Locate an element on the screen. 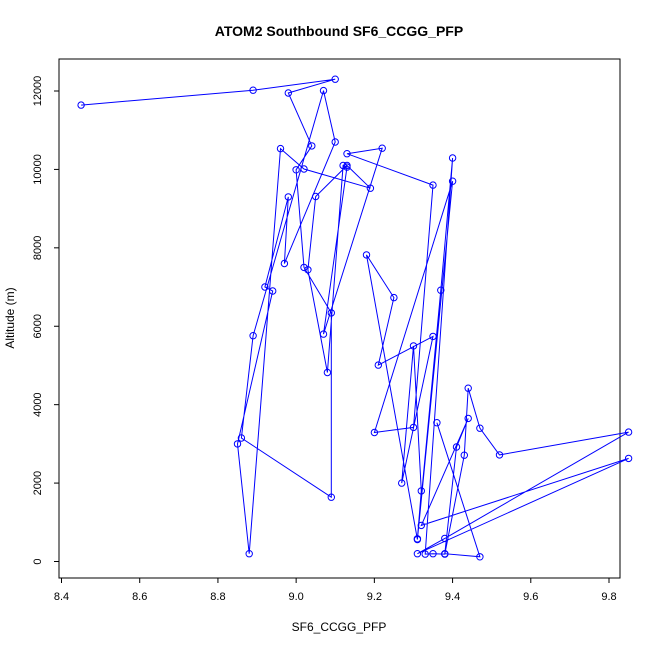  chart-title: ATOM2 Southbound SF6_CCGG_PFP is located at coordinates (339, 31).